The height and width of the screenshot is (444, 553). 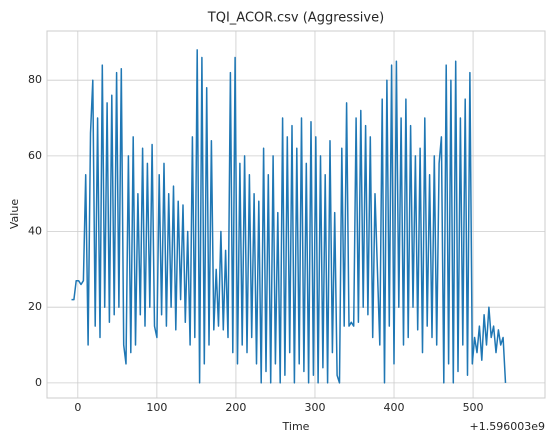 I want to click on x-tick-label: 200, so click(x=235, y=407).